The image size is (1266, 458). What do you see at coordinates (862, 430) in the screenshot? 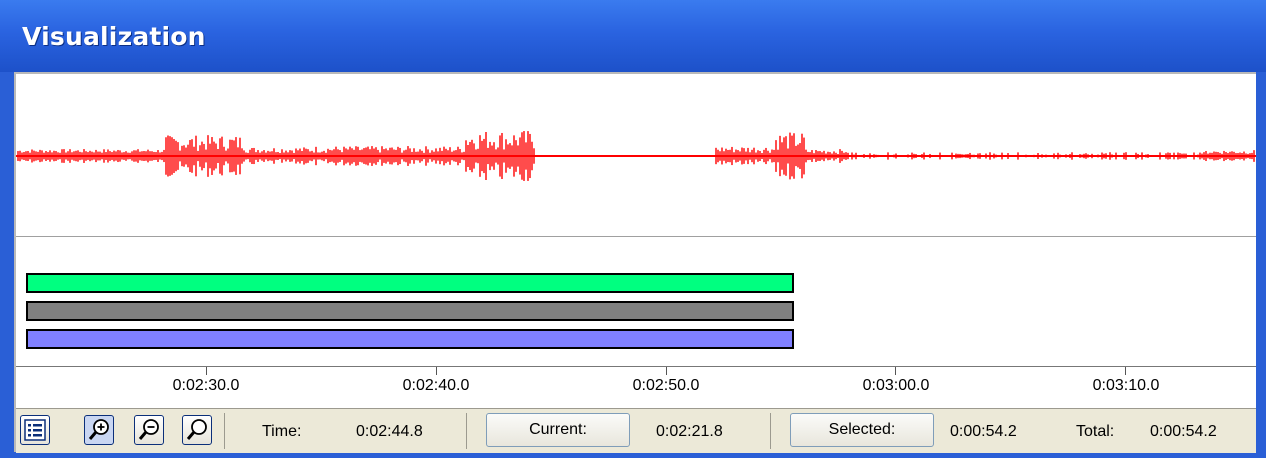
I see `selected-button: Selected:` at bounding box center [862, 430].